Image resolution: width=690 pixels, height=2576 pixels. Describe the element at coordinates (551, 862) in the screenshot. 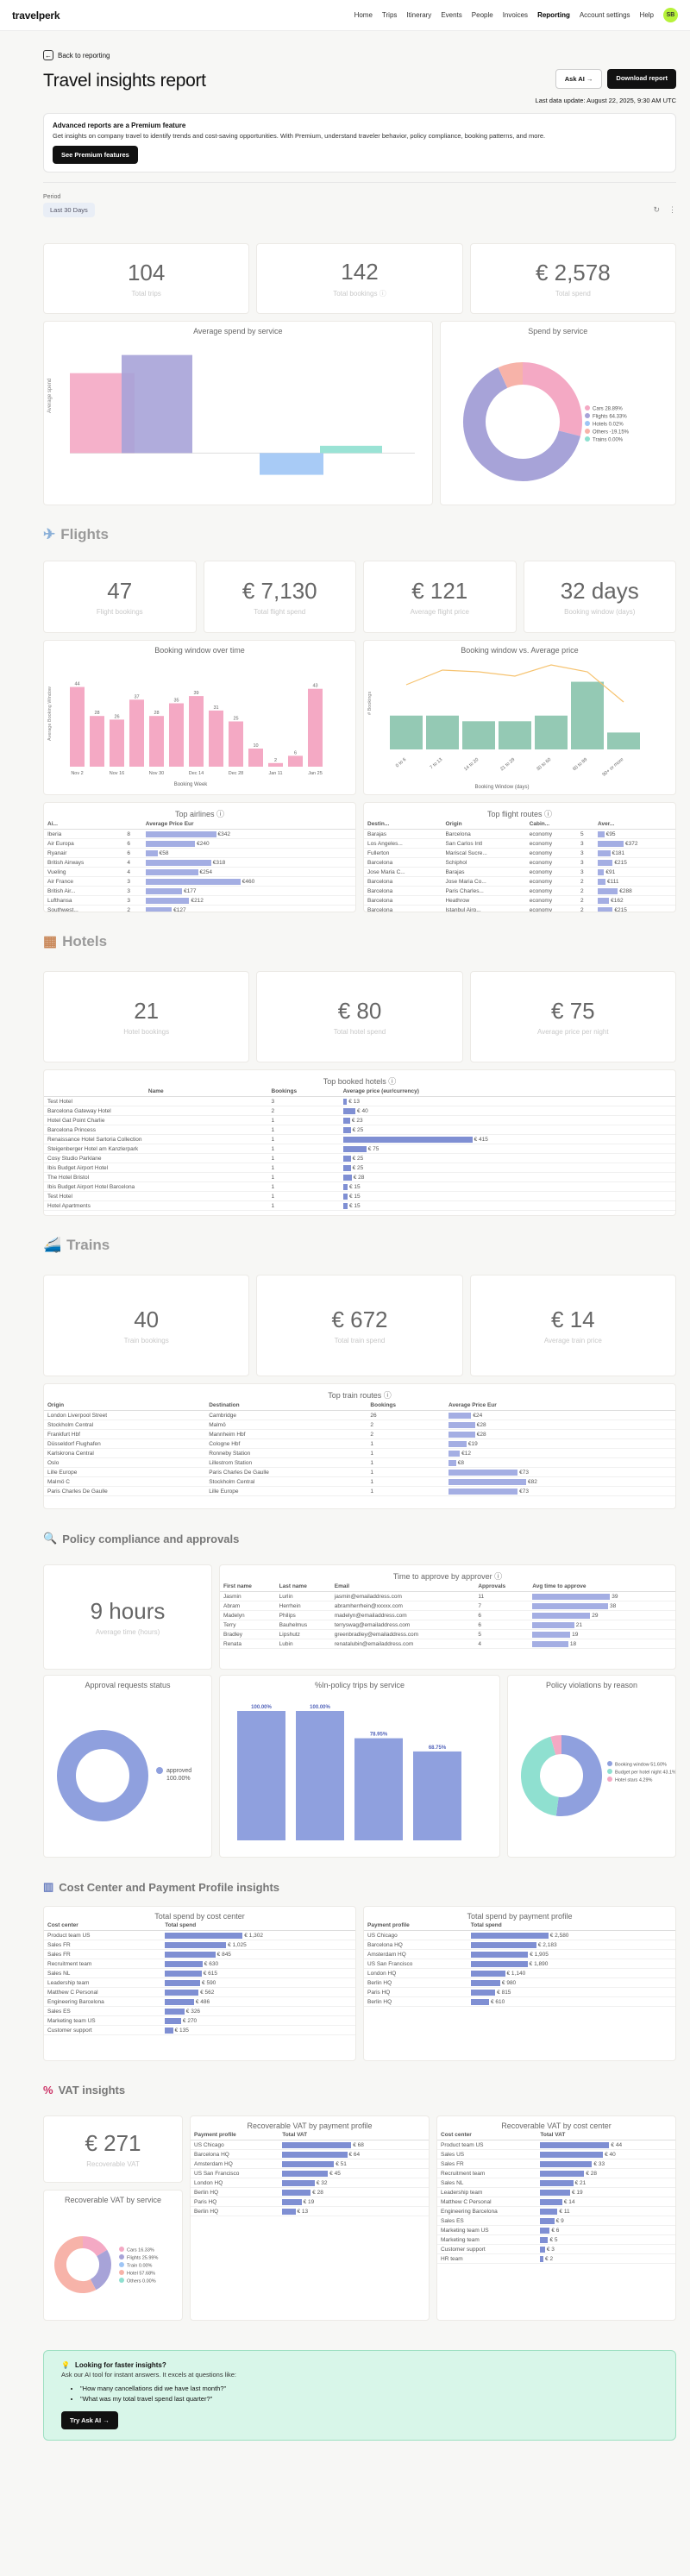

I see `table-cell: economy` at that location.